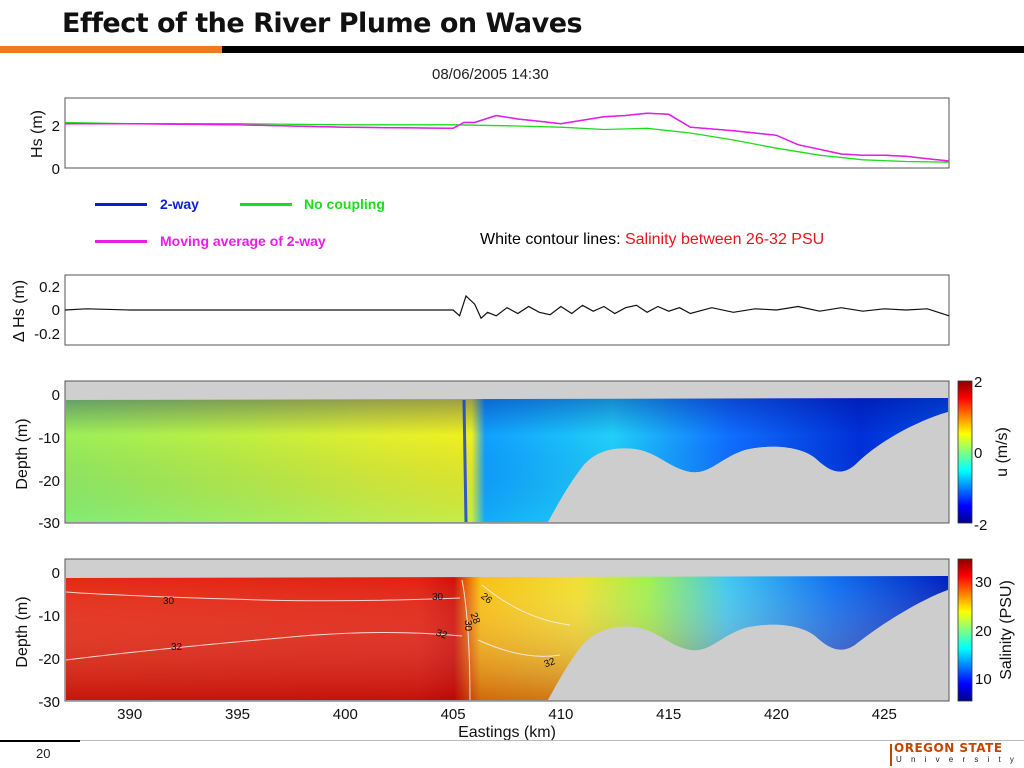 The height and width of the screenshot is (768, 1024). What do you see at coordinates (169, 601) in the screenshot?
I see `sal-contour-label-30-left: 30` at bounding box center [169, 601].